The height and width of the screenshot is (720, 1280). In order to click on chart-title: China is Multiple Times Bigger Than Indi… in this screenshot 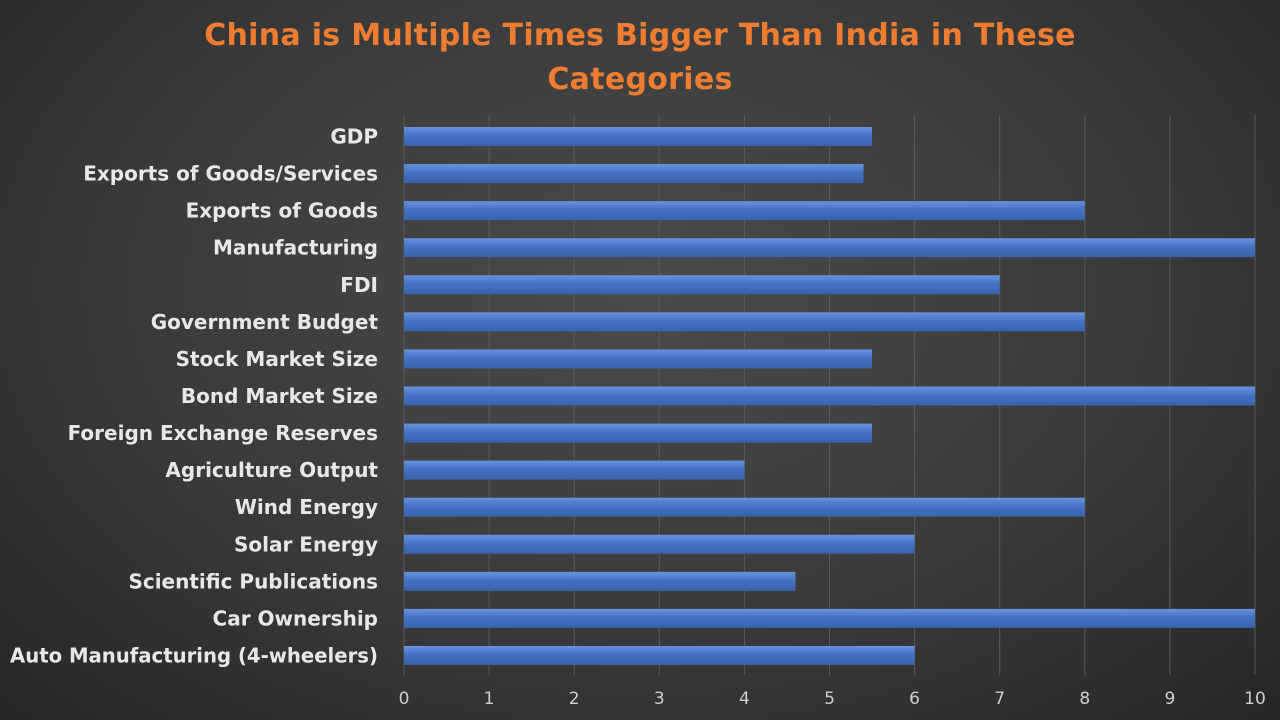, I will do `click(640, 57)`.